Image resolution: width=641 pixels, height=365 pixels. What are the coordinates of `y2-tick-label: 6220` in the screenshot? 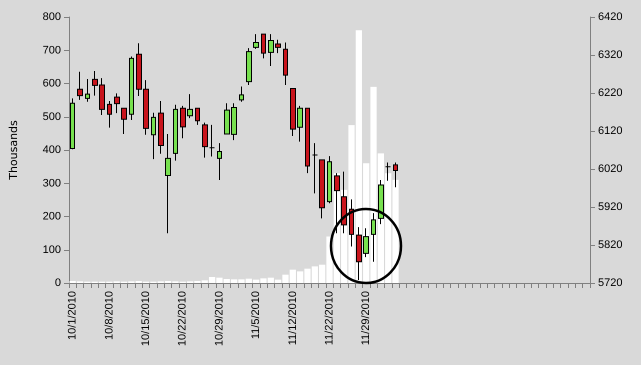 It's located at (610, 93).